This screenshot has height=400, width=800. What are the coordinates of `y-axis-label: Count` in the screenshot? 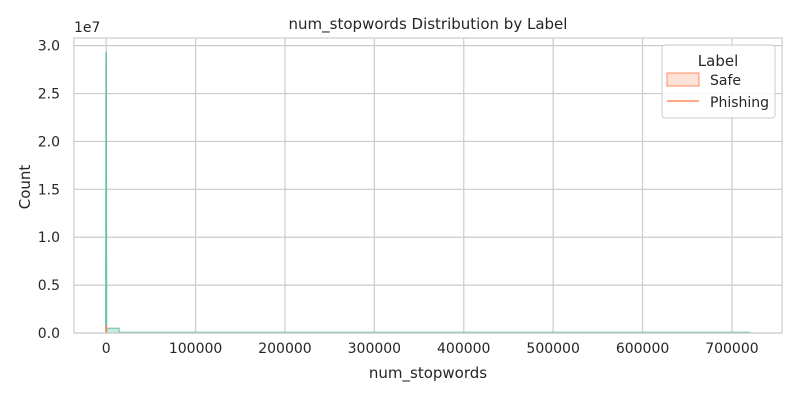 It's located at (25, 187).